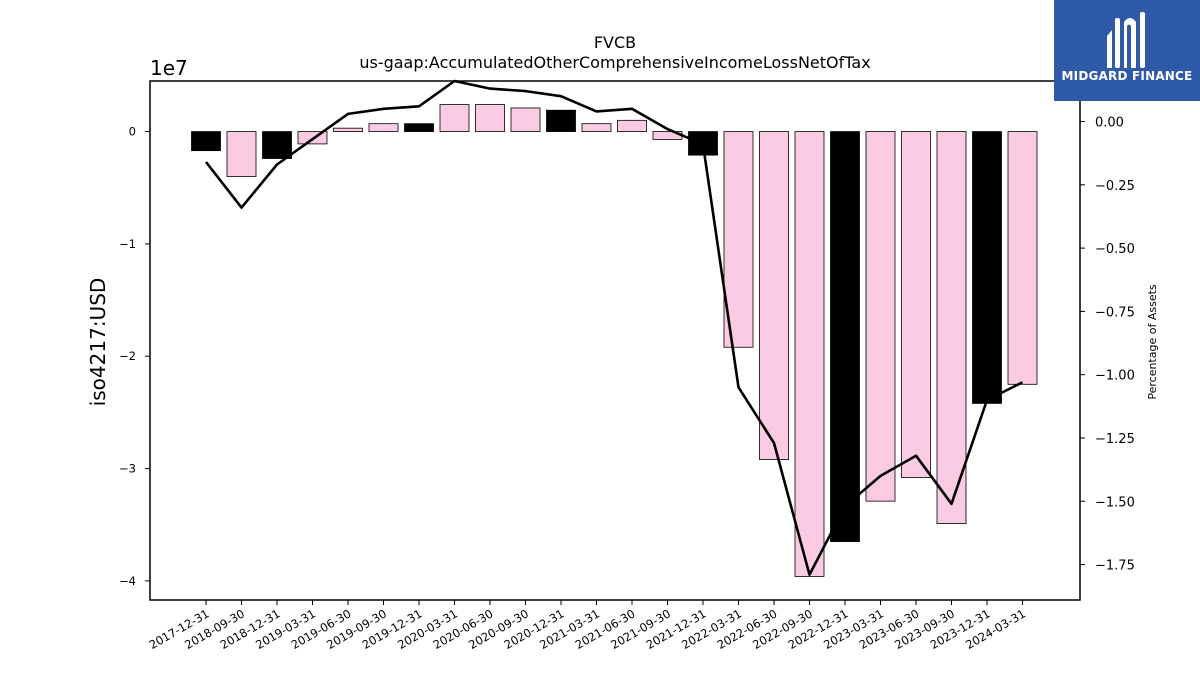  Describe the element at coordinates (1115, 376) in the screenshot. I see `y2-tick-label: −1.00` at that location.